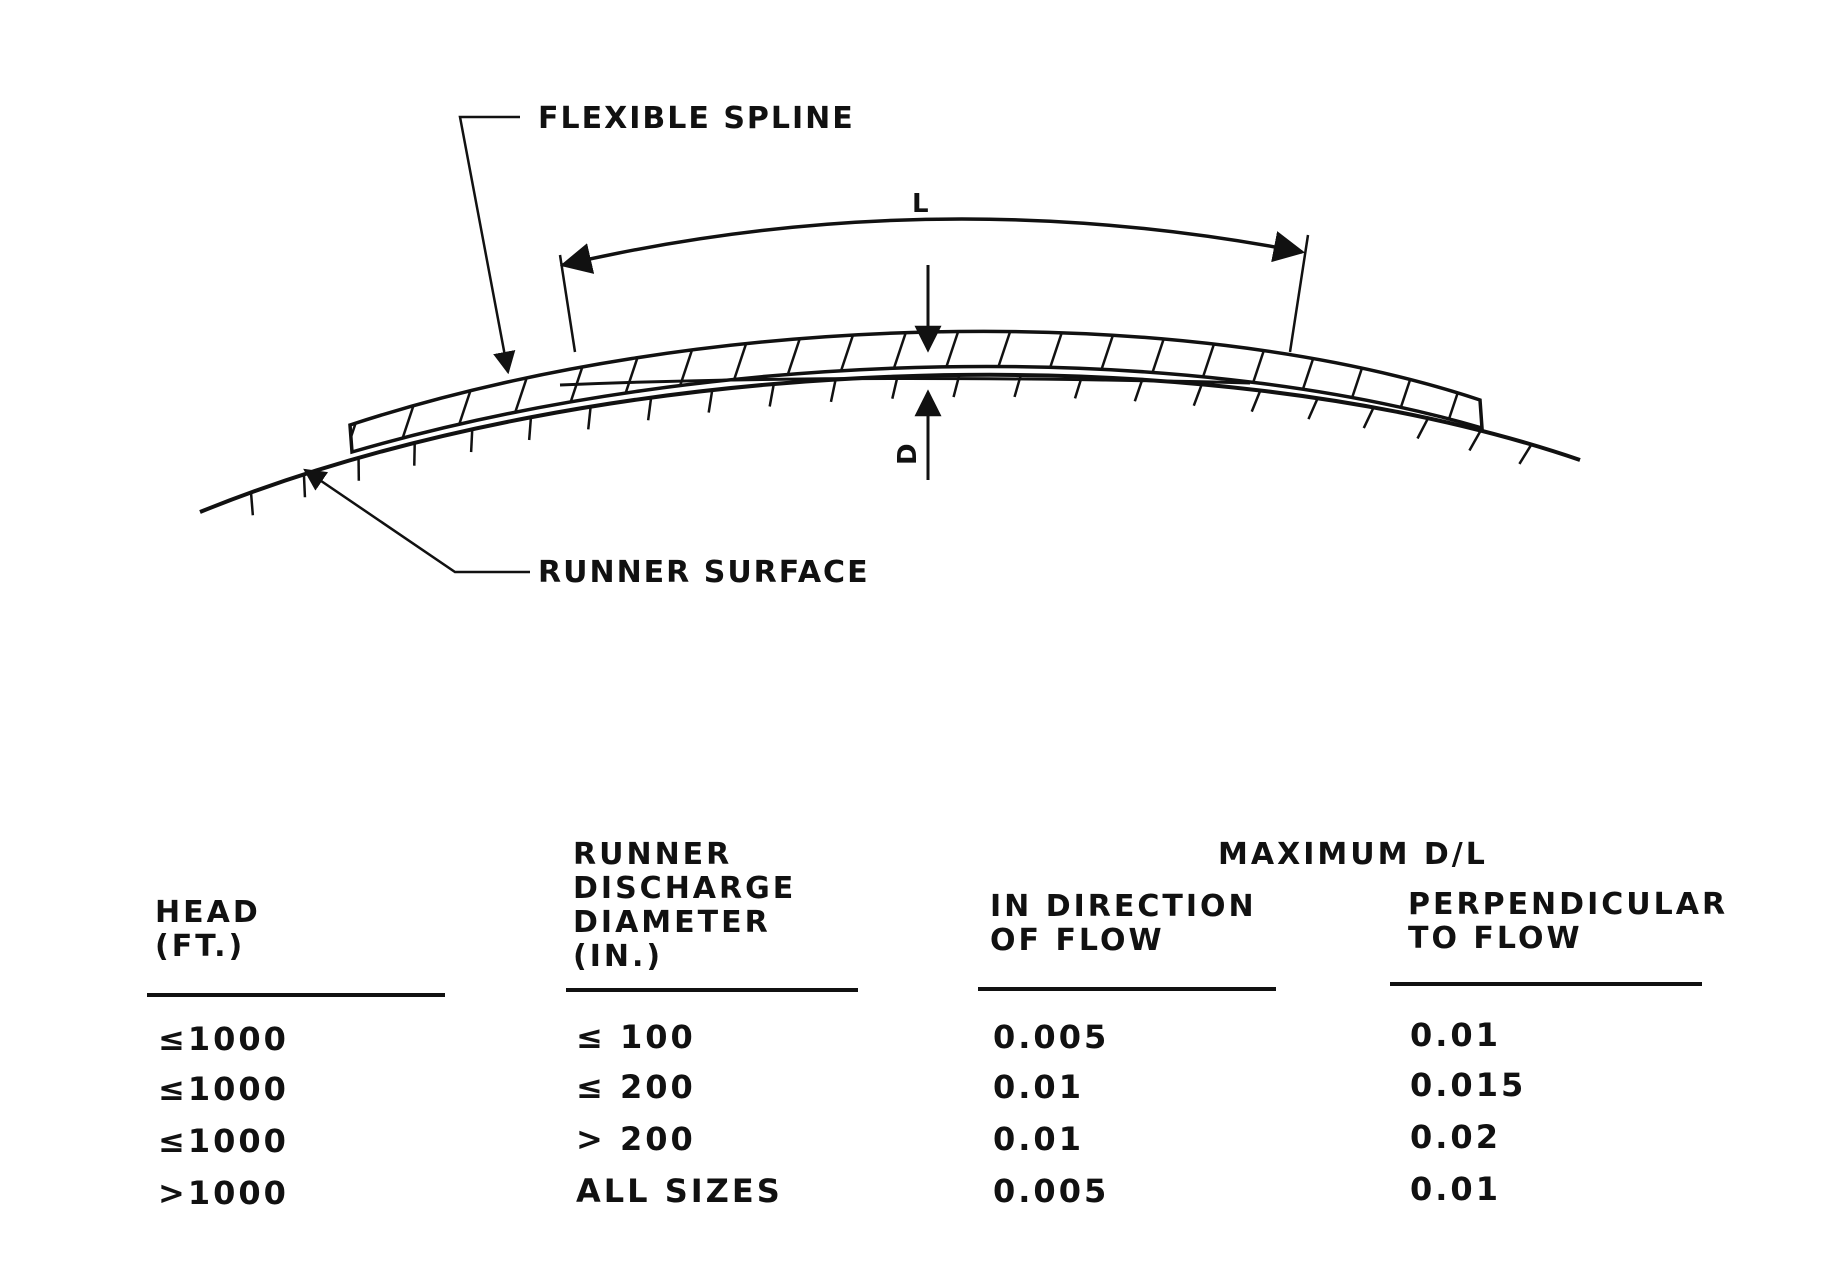  Describe the element at coordinates (679, 1191) in the screenshot. I see `table-cell: ALL SIZES` at that location.